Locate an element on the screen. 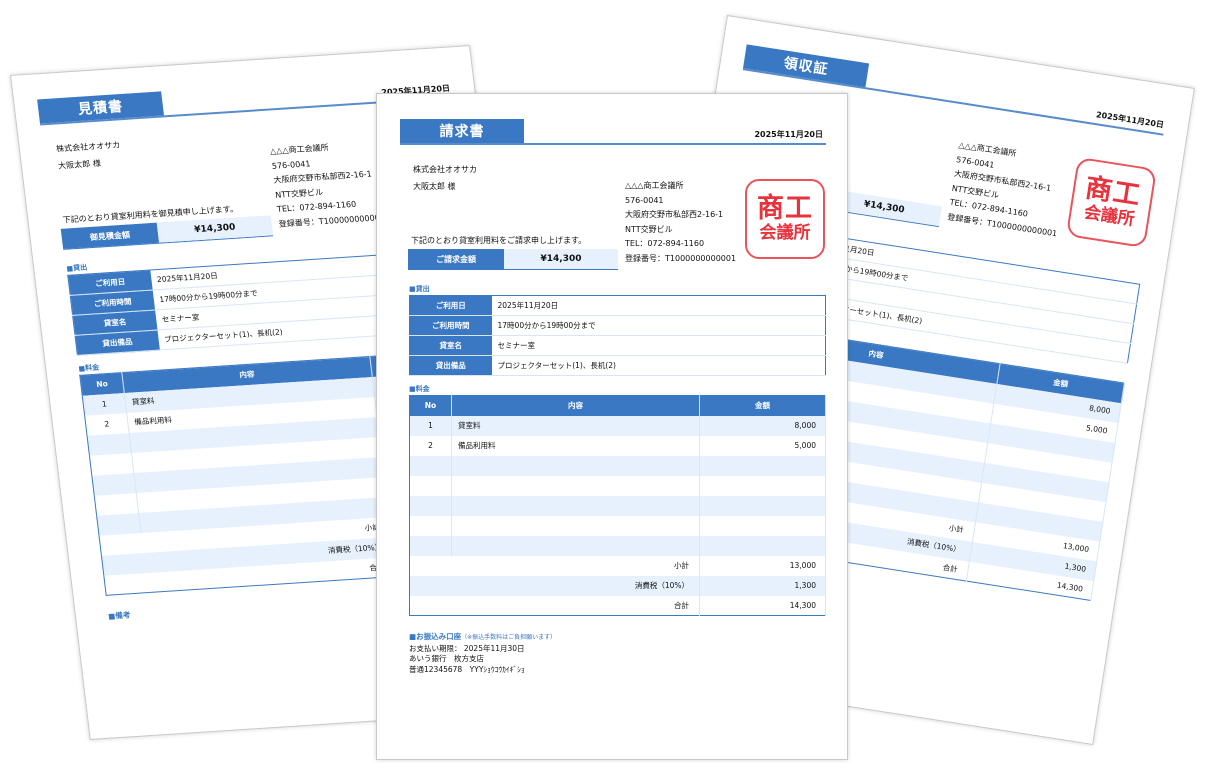 This screenshot has height=774, width=1205. rental-key: ご利用時間 is located at coordinates (450, 325).